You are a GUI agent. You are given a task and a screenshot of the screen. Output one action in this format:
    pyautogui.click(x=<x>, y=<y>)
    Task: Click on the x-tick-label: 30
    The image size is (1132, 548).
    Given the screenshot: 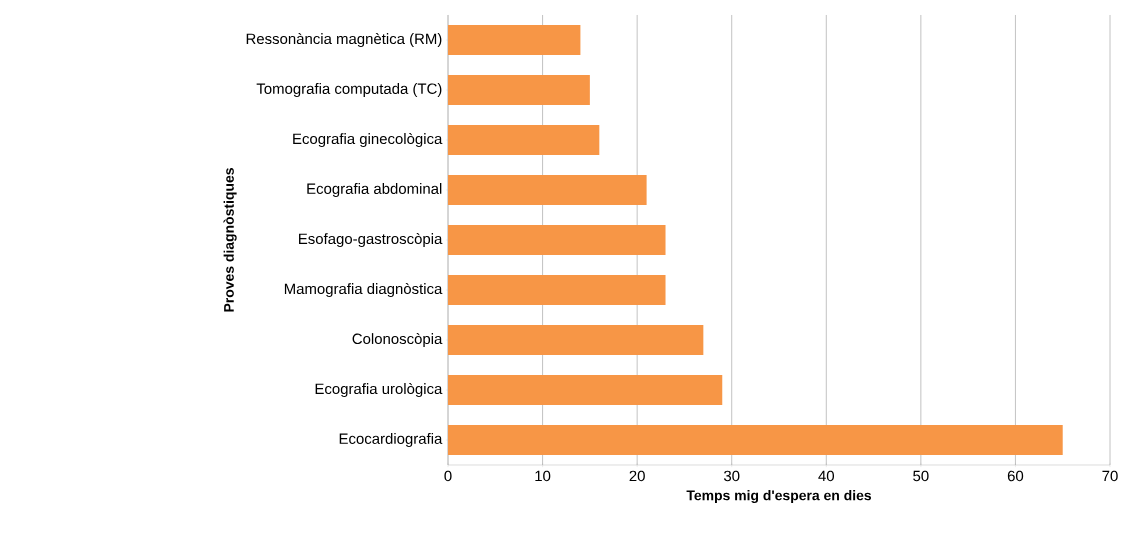 What is the action you would take?
    pyautogui.click(x=731, y=476)
    